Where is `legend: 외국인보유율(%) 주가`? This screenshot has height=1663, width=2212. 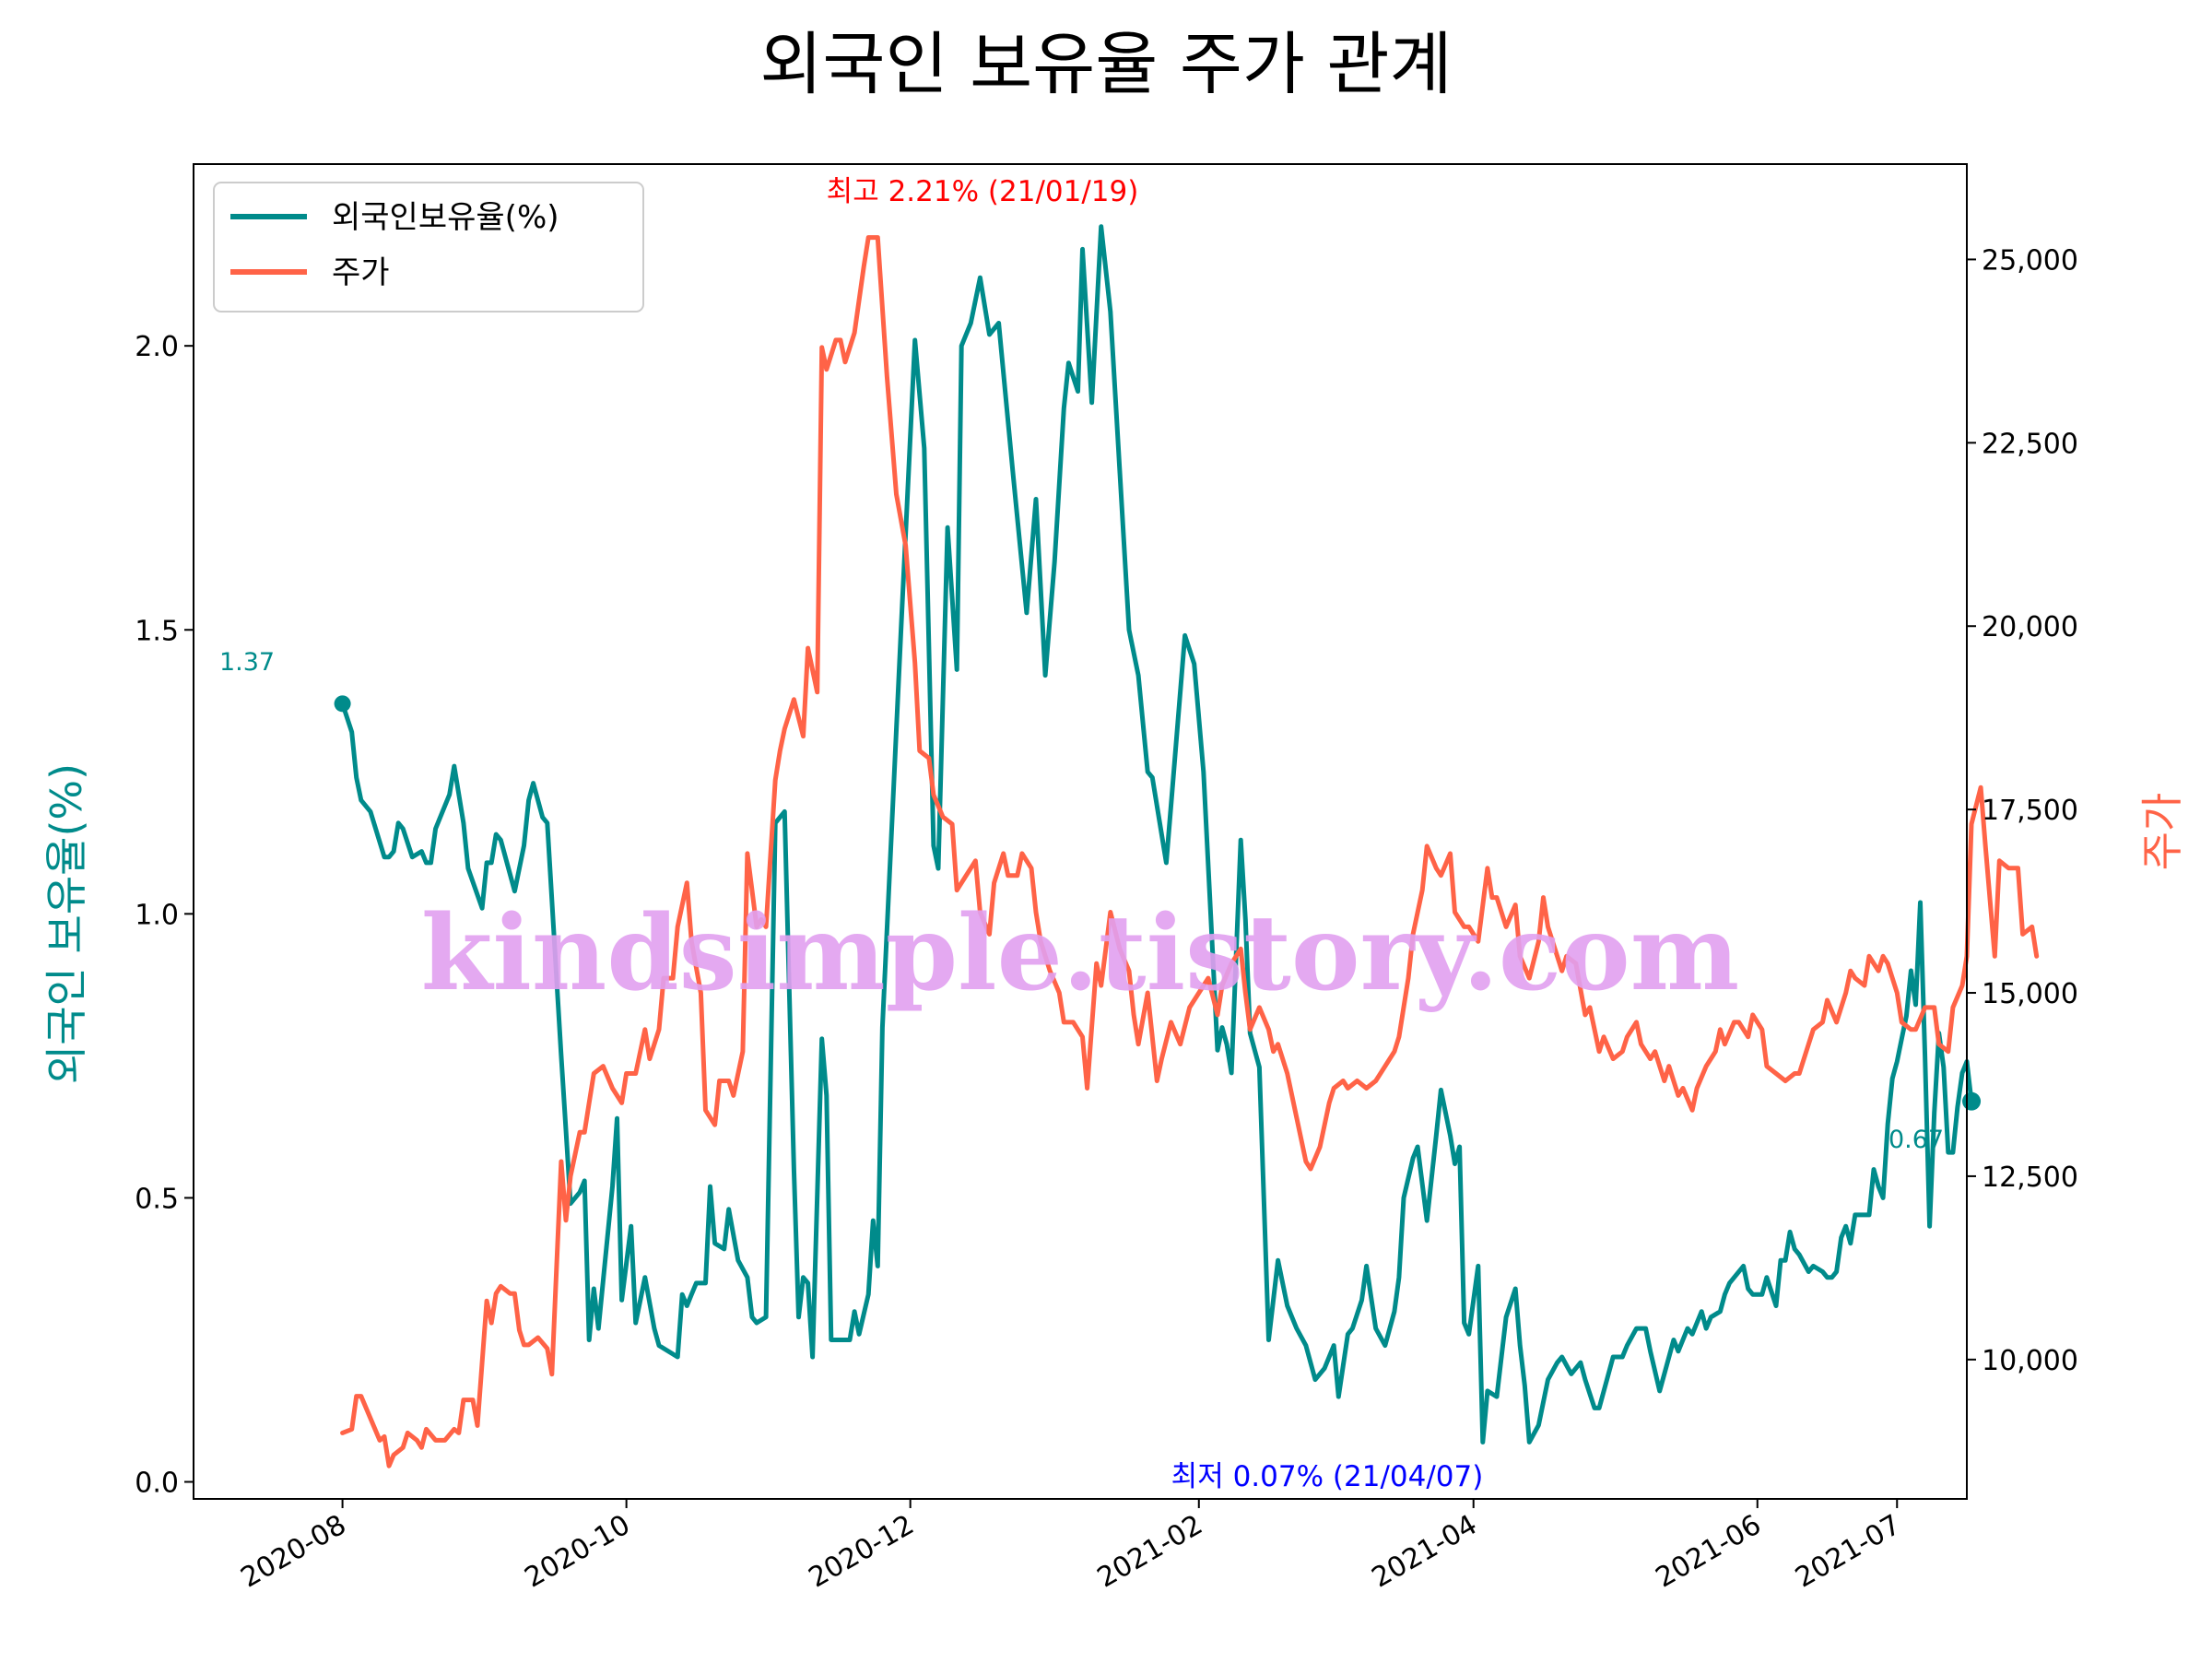 legend: 외국인보유율(%) 주가 is located at coordinates (428, 247).